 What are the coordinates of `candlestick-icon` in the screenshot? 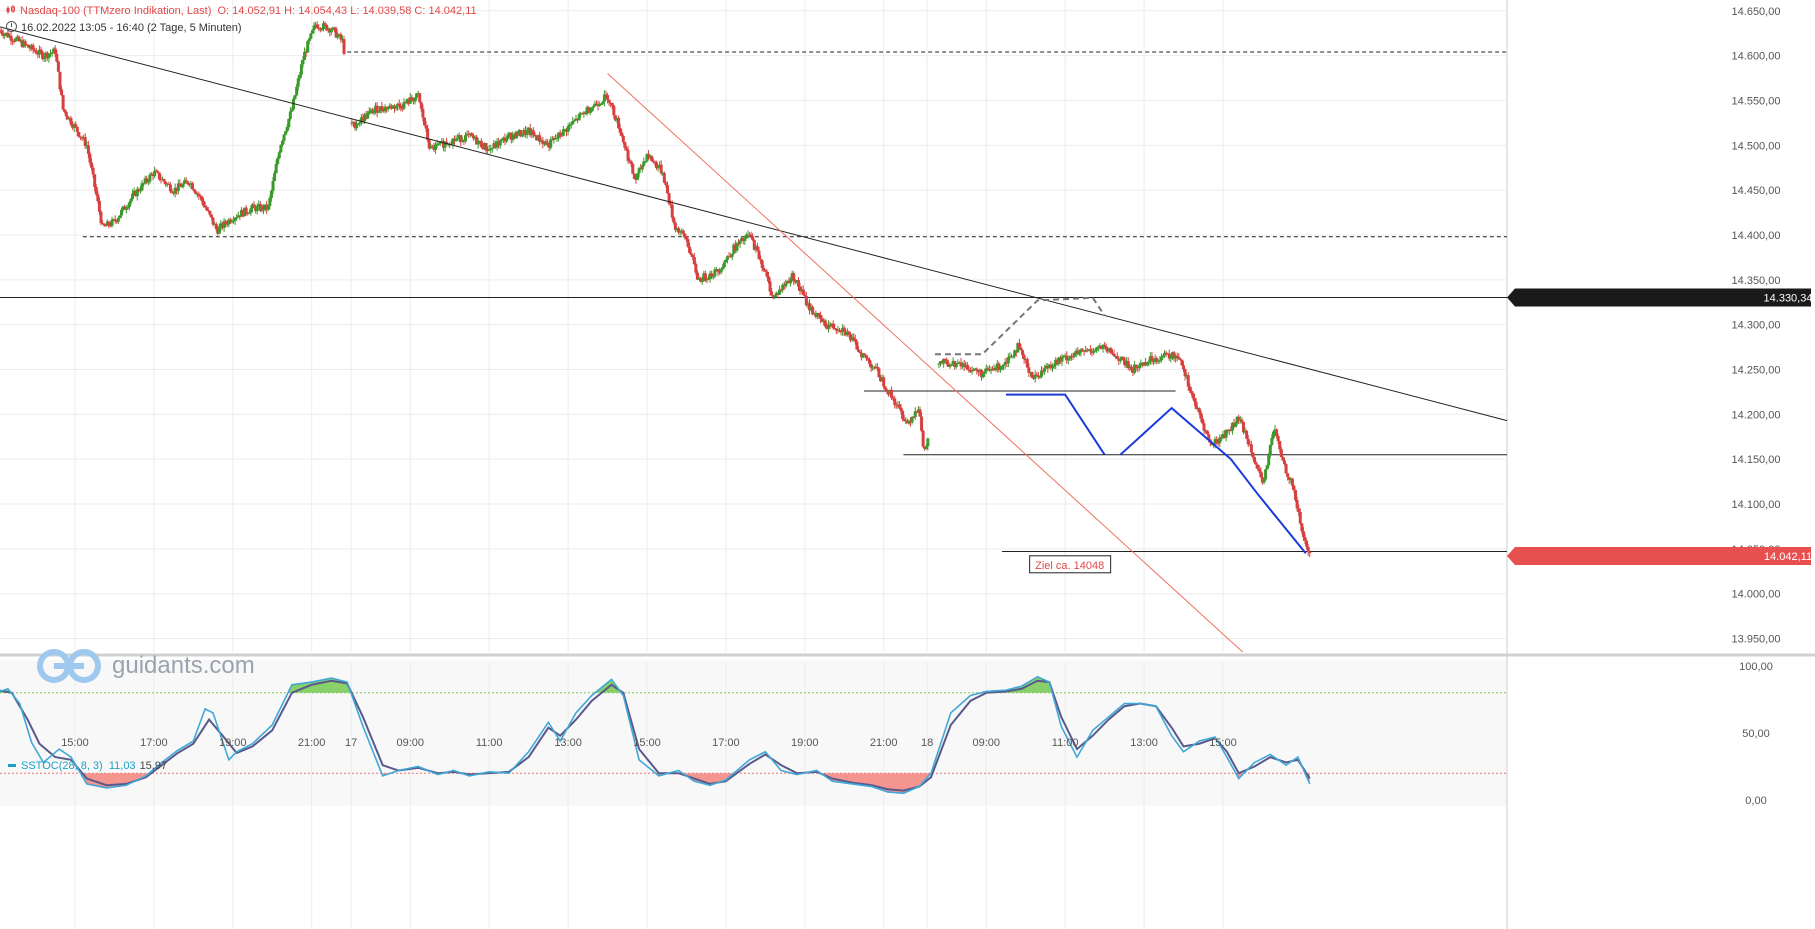 It's located at (10, 9).